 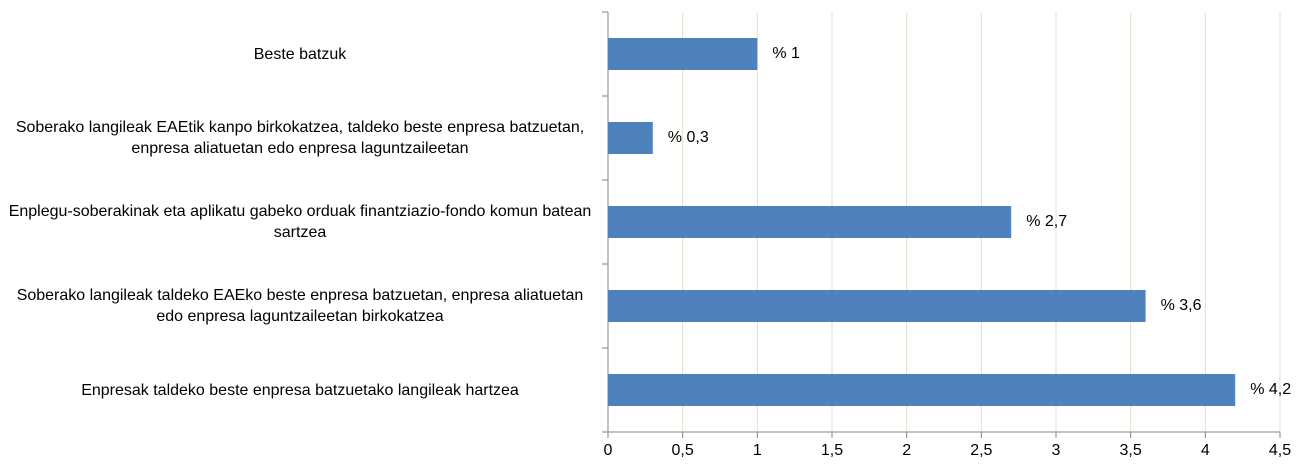 What do you see at coordinates (832, 450) in the screenshot?
I see `x-tick-label: 1,5` at bounding box center [832, 450].